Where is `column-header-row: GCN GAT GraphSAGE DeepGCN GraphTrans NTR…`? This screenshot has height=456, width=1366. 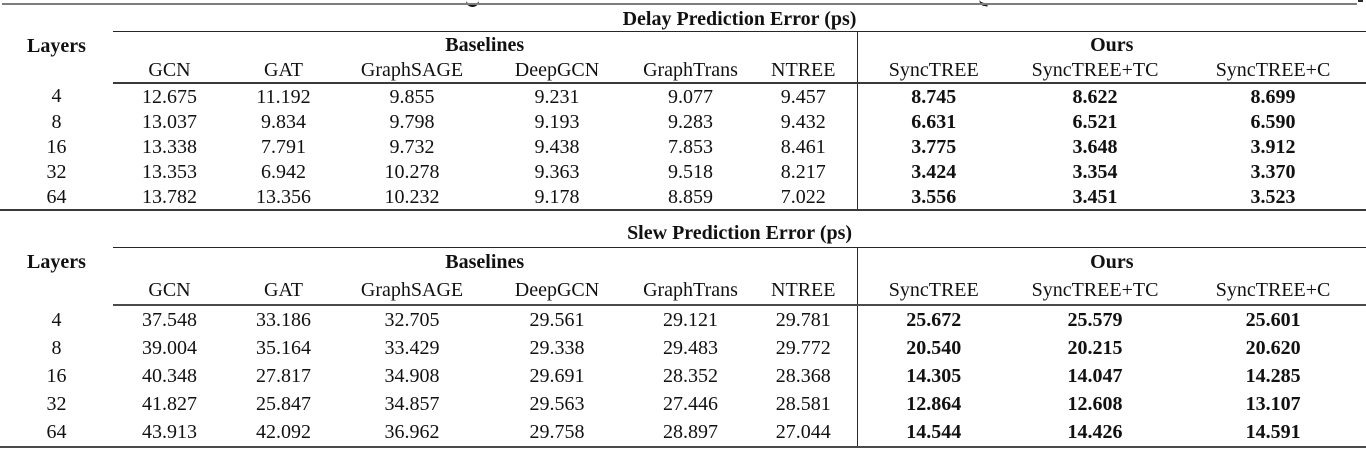
column-header-row: GCN GAT GraphSAGE DeepGCN GraphTrans NTR… is located at coordinates (683, 70).